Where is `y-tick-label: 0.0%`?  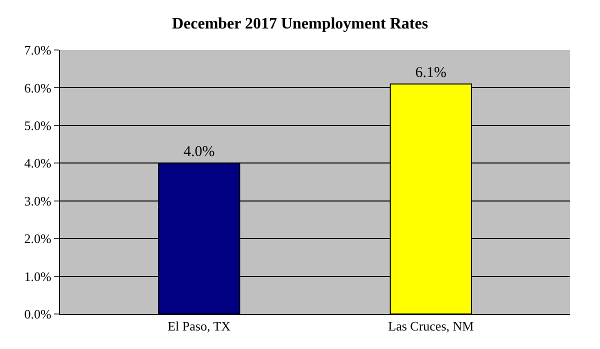 y-tick-label: 0.0% is located at coordinates (38, 314).